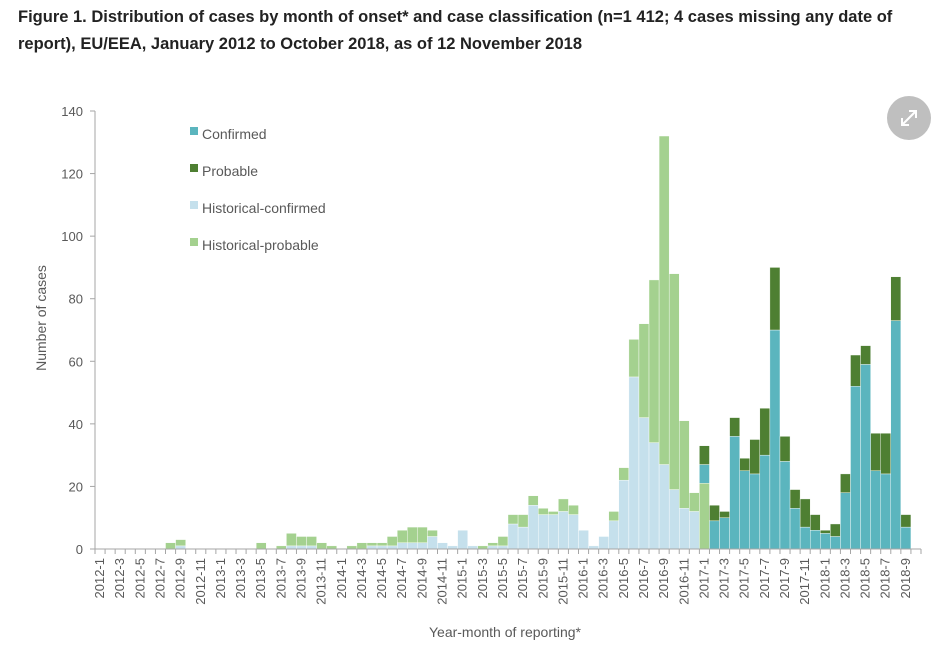  I want to click on x-tick-label: 2018-7, so click(885, 578).